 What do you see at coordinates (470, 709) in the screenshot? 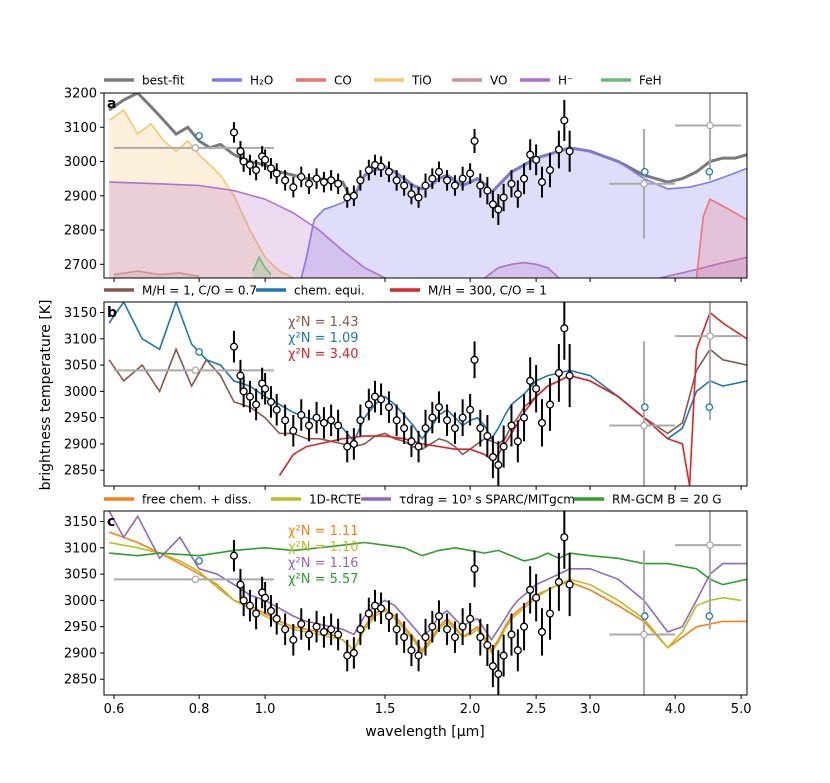
I see `x-tick-label: 2.0` at bounding box center [470, 709].